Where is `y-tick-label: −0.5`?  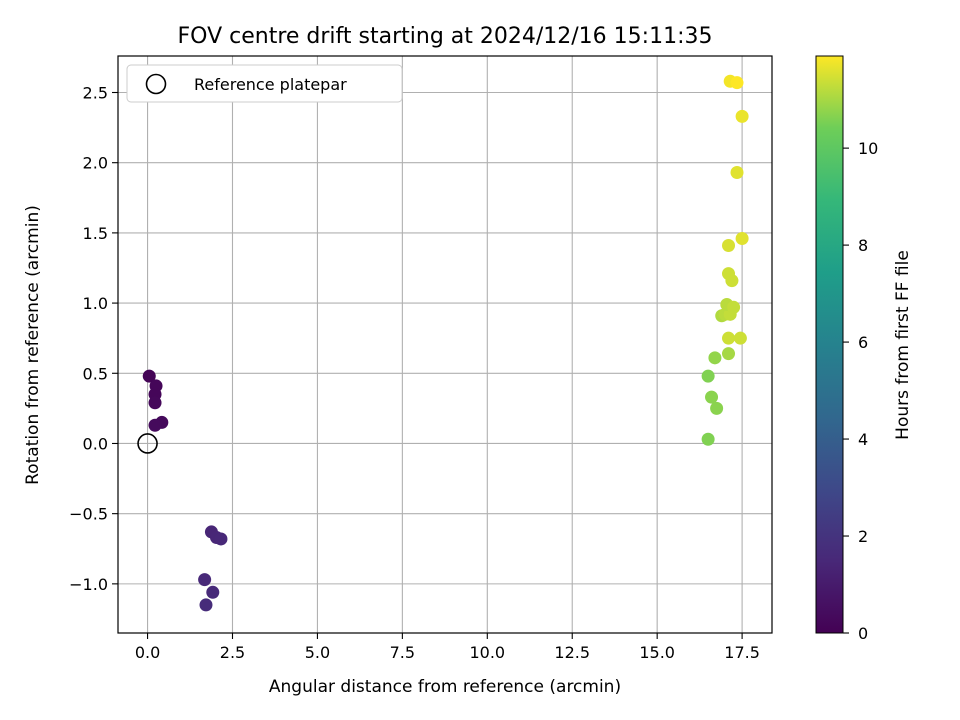
y-tick-label: −0.5 is located at coordinates (88, 514).